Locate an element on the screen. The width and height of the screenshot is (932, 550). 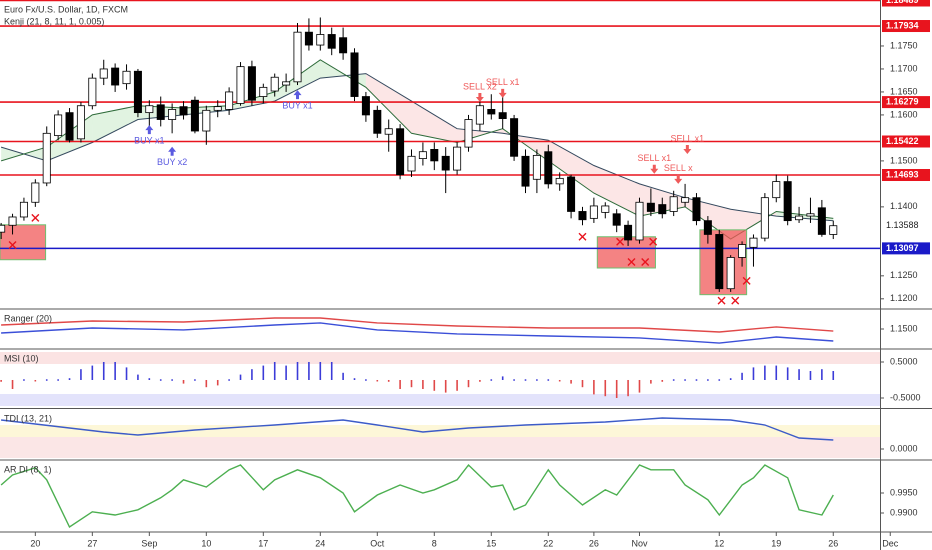
signal-label: SELL x is located at coordinates (678, 168).